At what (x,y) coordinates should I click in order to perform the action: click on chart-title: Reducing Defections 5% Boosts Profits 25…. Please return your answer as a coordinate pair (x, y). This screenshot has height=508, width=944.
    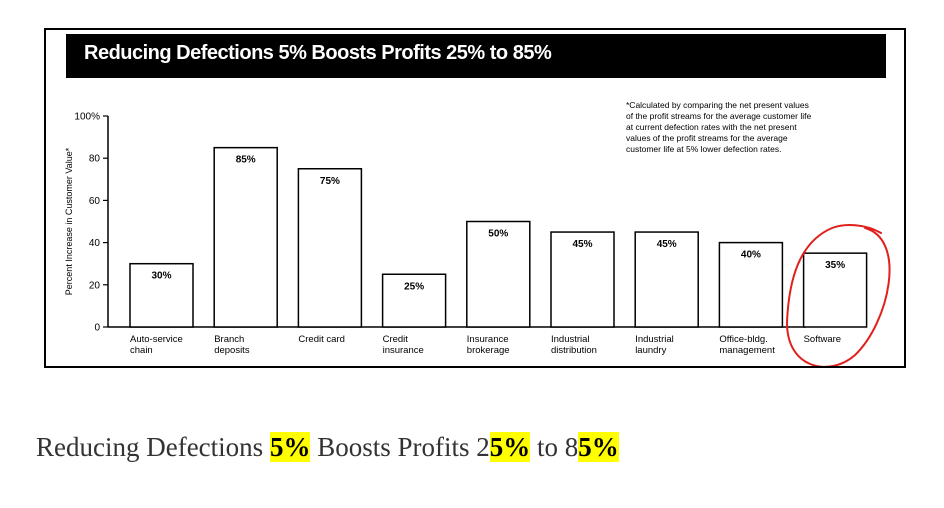
    Looking at the image, I should click on (318, 53).